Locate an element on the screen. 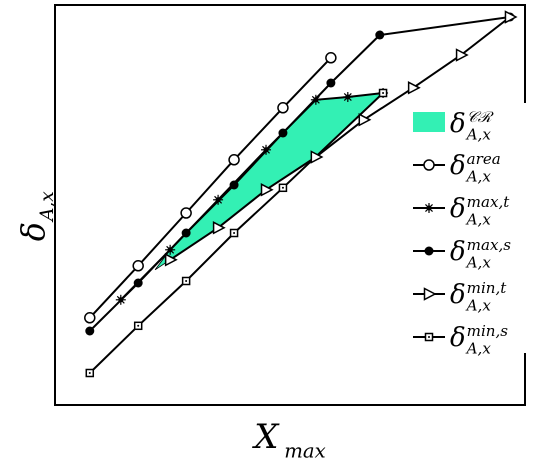 The height and width of the screenshot is (463, 550). y-axis-label: δA,x is located at coordinates (36, 216).